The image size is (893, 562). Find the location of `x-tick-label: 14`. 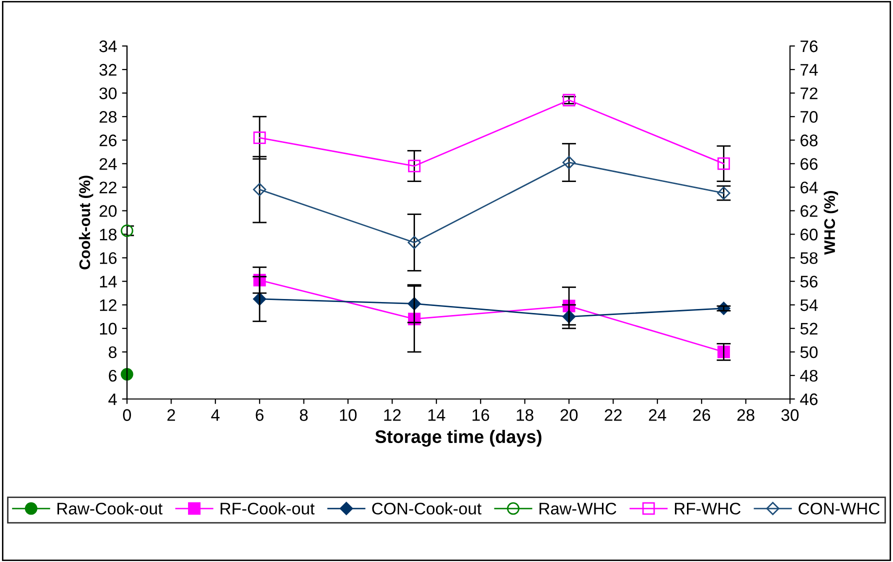

x-tick-label: 14 is located at coordinates (437, 415).